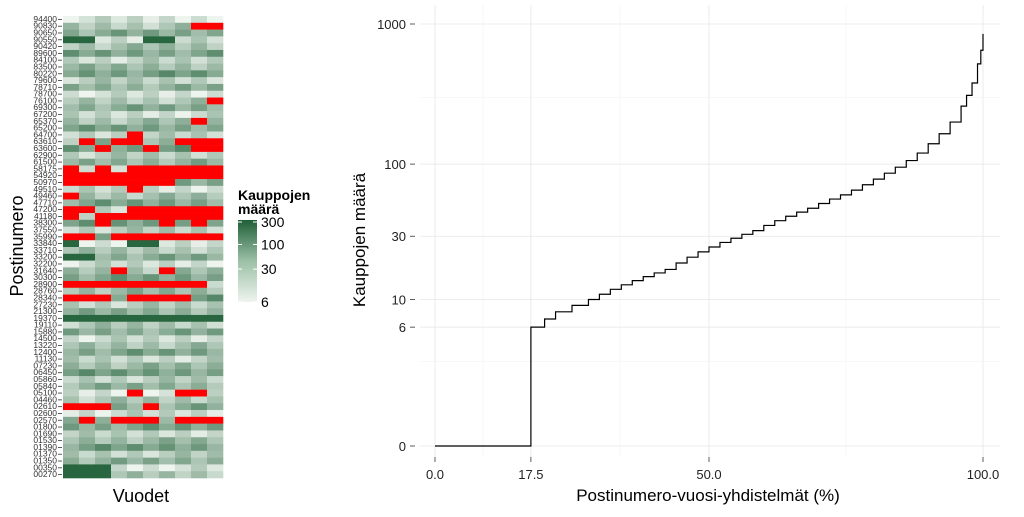 This screenshot has height=517, width=1024. I want to click on line-plot-y-ticks: 0 6 10 30 100 1000, so click(396, 235).